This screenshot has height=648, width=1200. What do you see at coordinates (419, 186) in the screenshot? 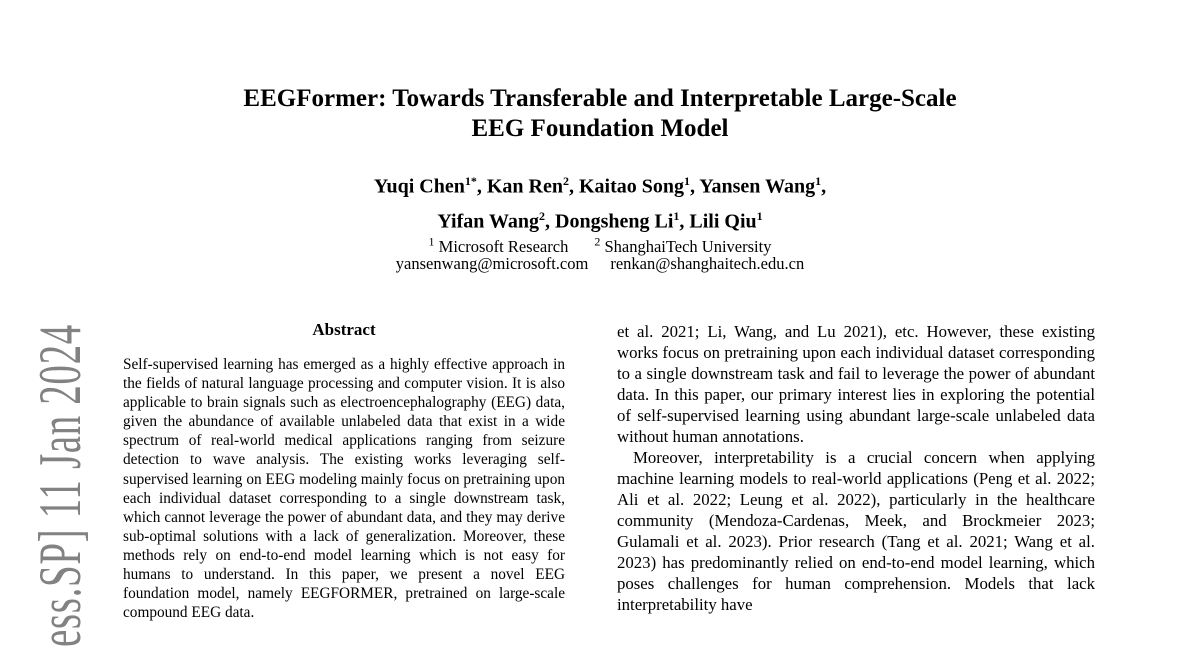
I see `author-name: Yuqi Chen` at bounding box center [419, 186].